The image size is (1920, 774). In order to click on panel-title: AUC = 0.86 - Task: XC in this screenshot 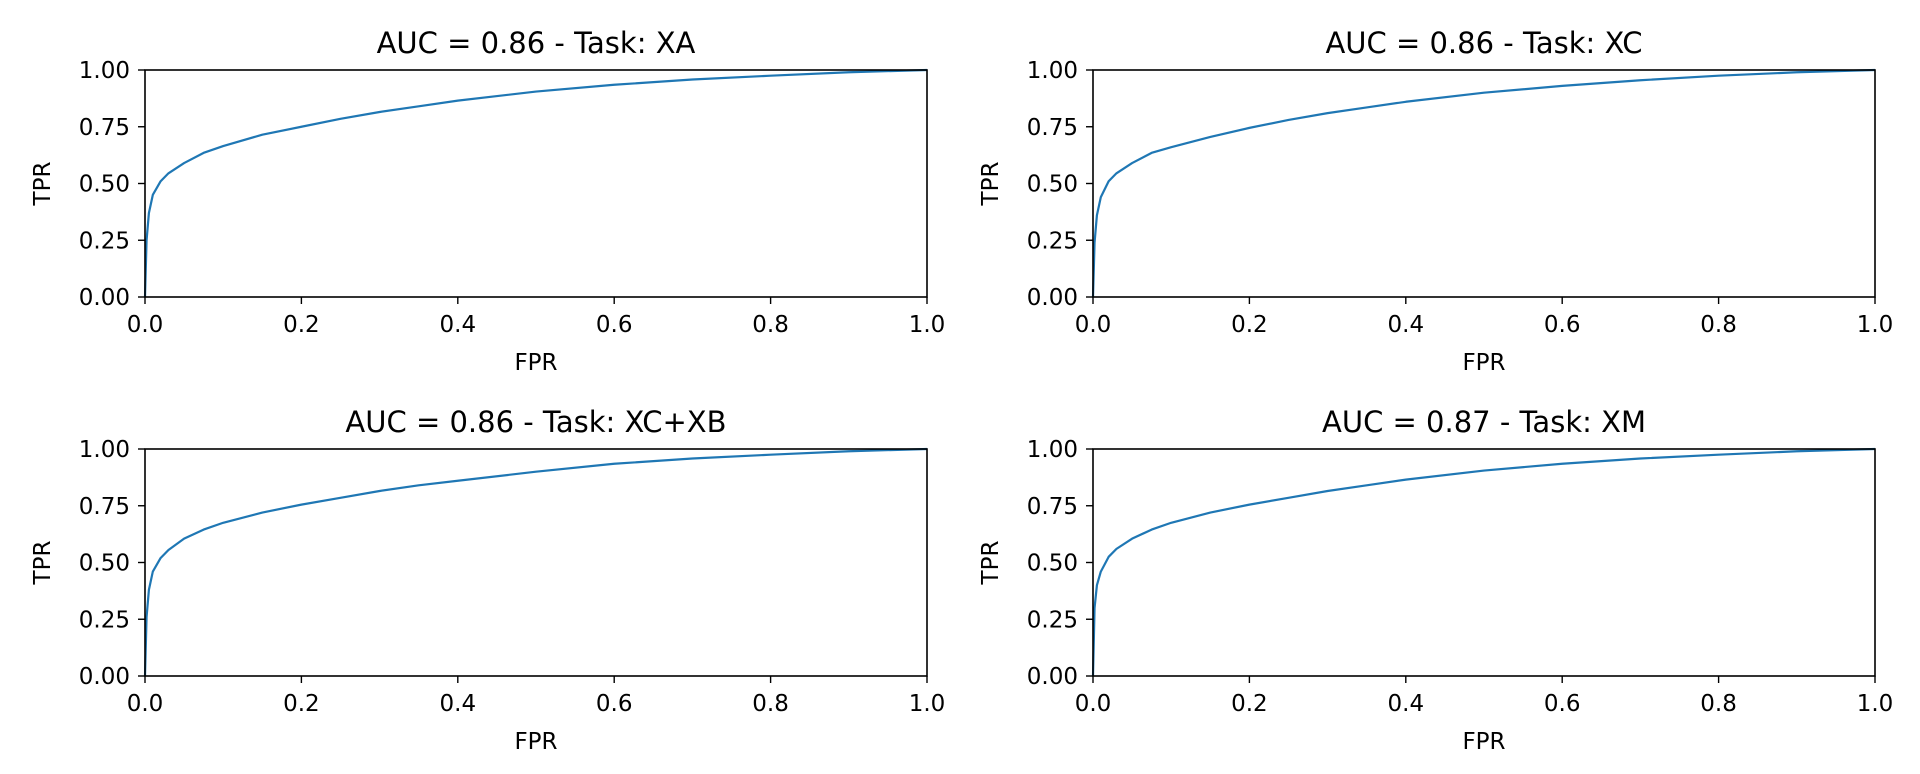, I will do `click(1483, 43)`.